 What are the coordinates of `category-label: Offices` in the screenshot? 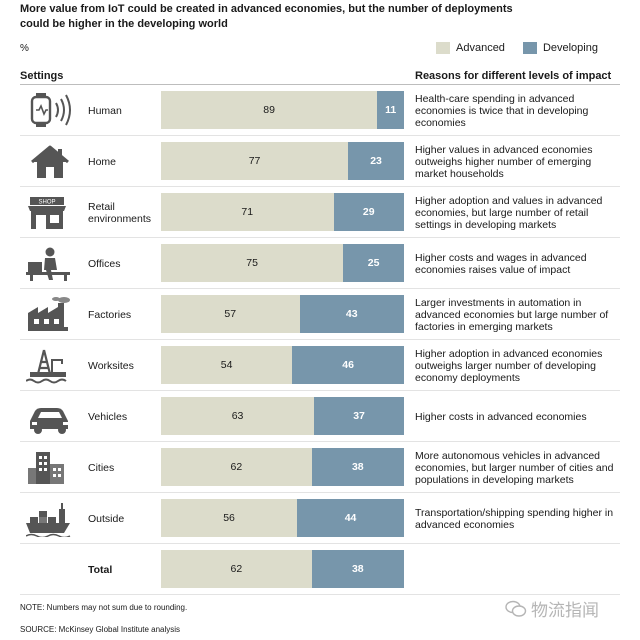 It's located at (104, 263).